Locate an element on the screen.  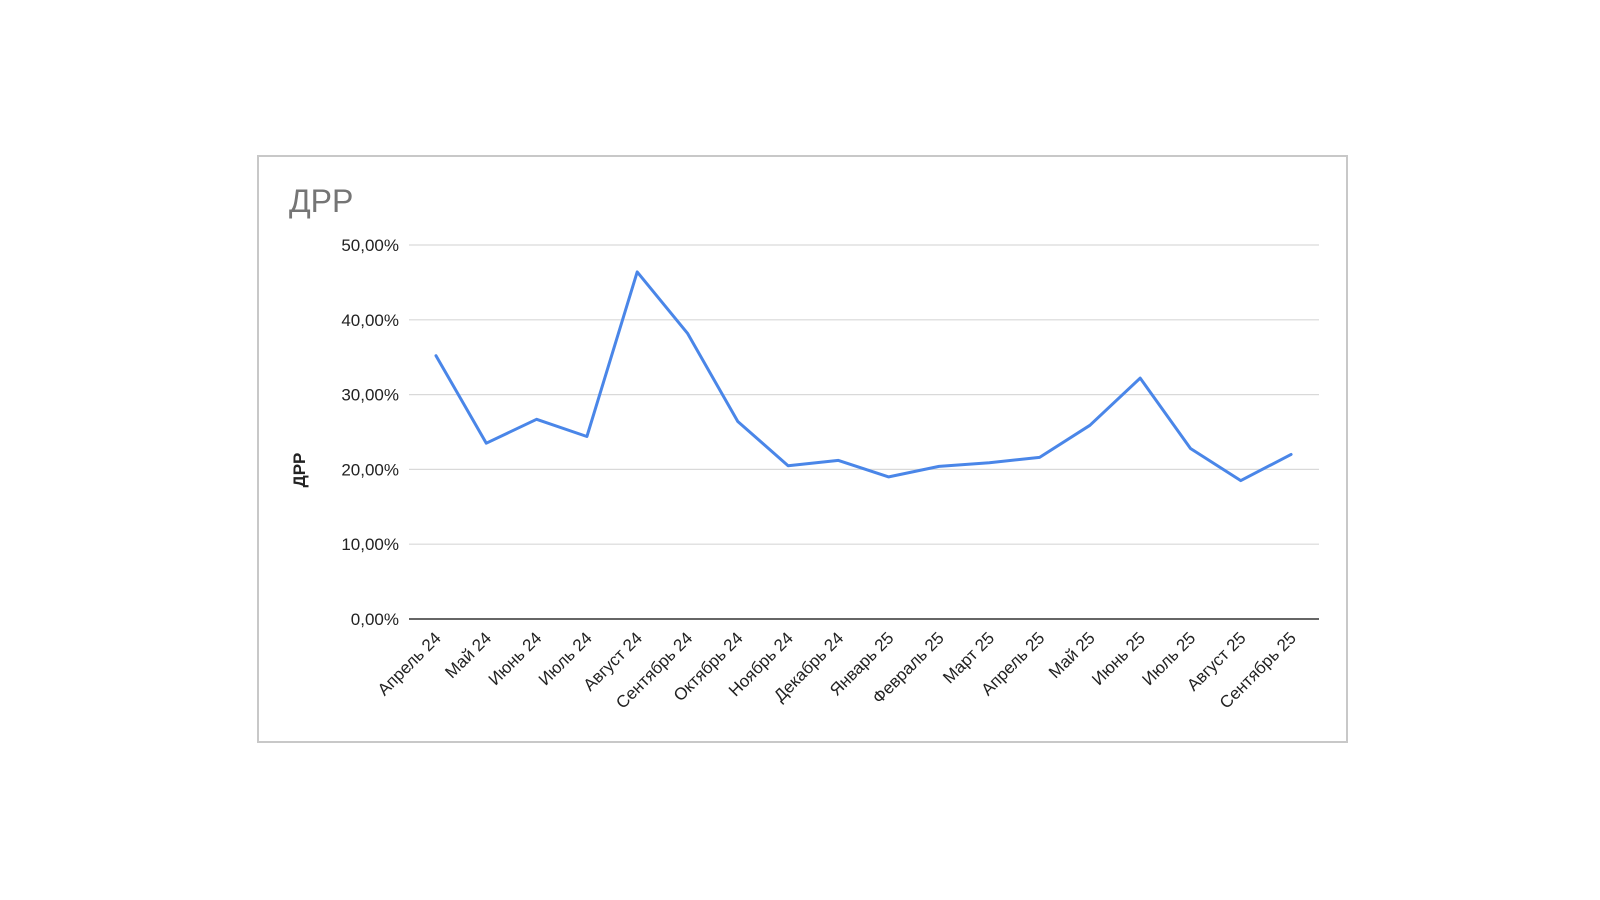
x-tick-label: Июнь 24 is located at coordinates (515, 658).